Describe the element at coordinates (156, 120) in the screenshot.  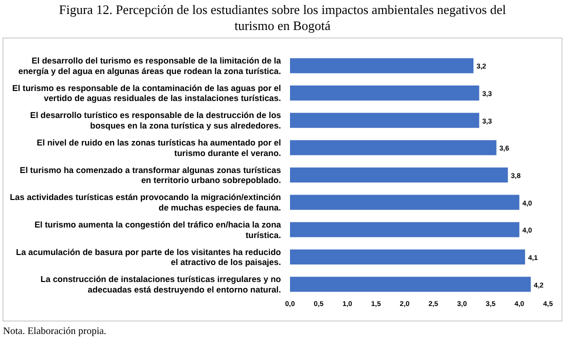
I see `y-tick-label: El desarrollo turístico es responsable de la destrucción de los bosques en la zona turística y sus alrededores.` at that location.